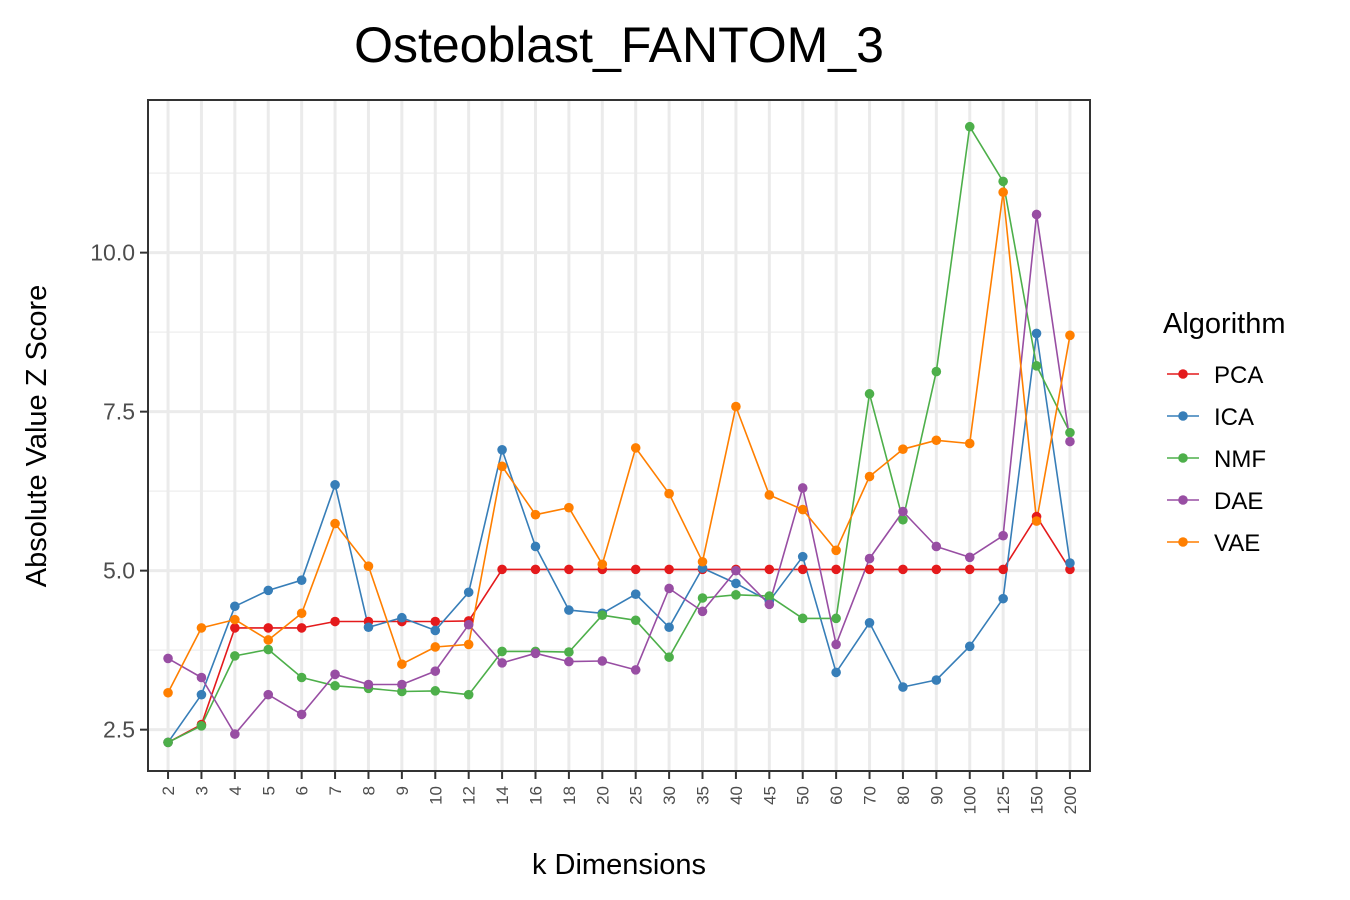  Describe the element at coordinates (703, 795) in the screenshot. I see `x-tick-label: 35` at that location.